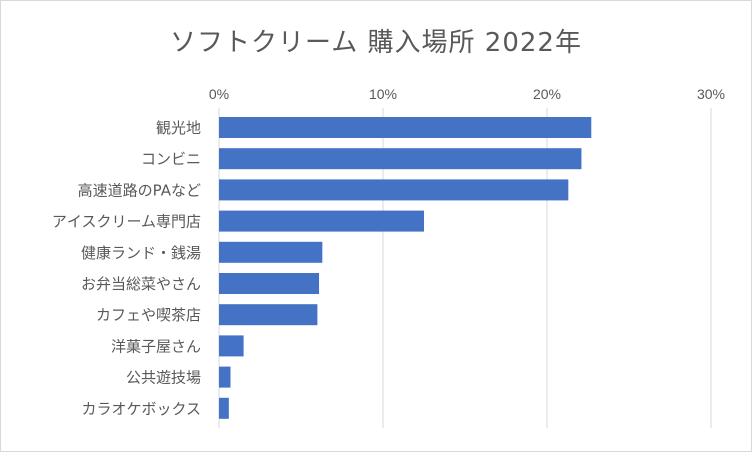  I want to click on category-label: アイスクリーム専門店, so click(126, 222).